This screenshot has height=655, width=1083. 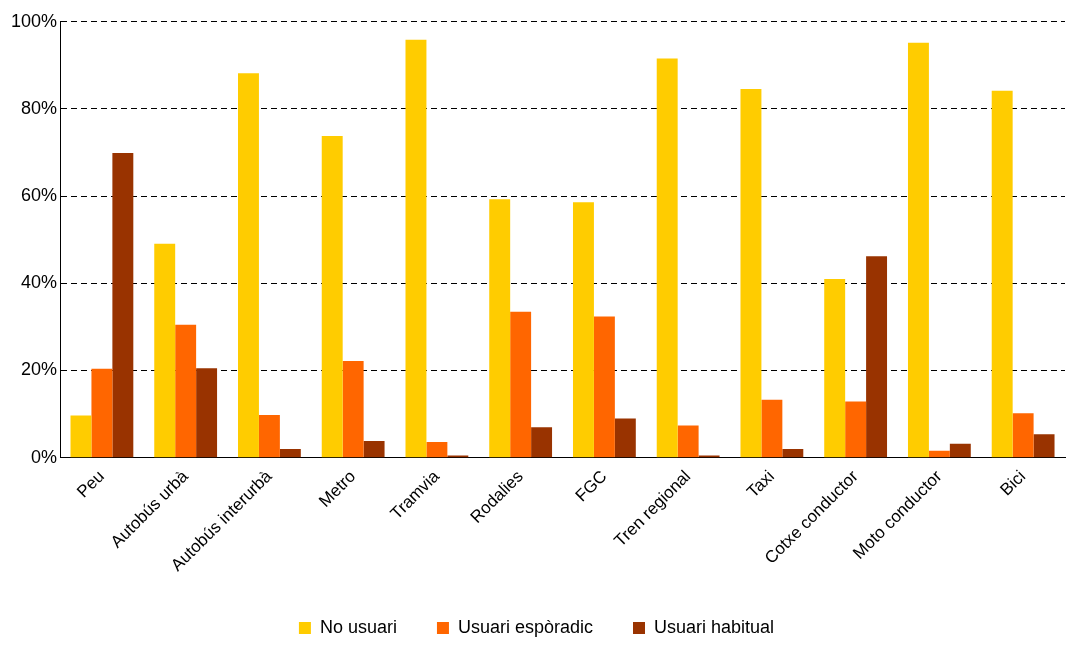 I want to click on x-tick-label: Bici, so click(x=1013, y=483).